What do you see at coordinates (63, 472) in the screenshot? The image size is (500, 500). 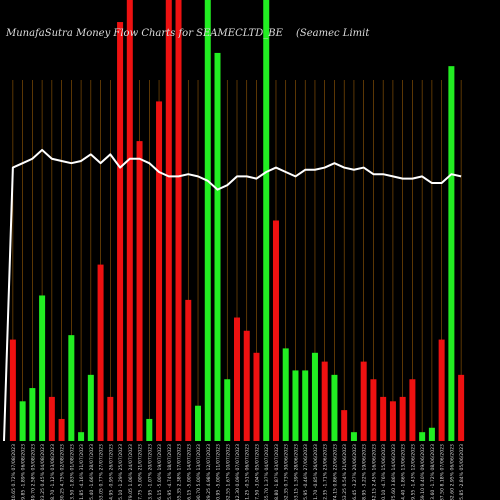 I see `x-tick-label: 1030.25 4.75% 02/08/2023` at bounding box center [63, 472].